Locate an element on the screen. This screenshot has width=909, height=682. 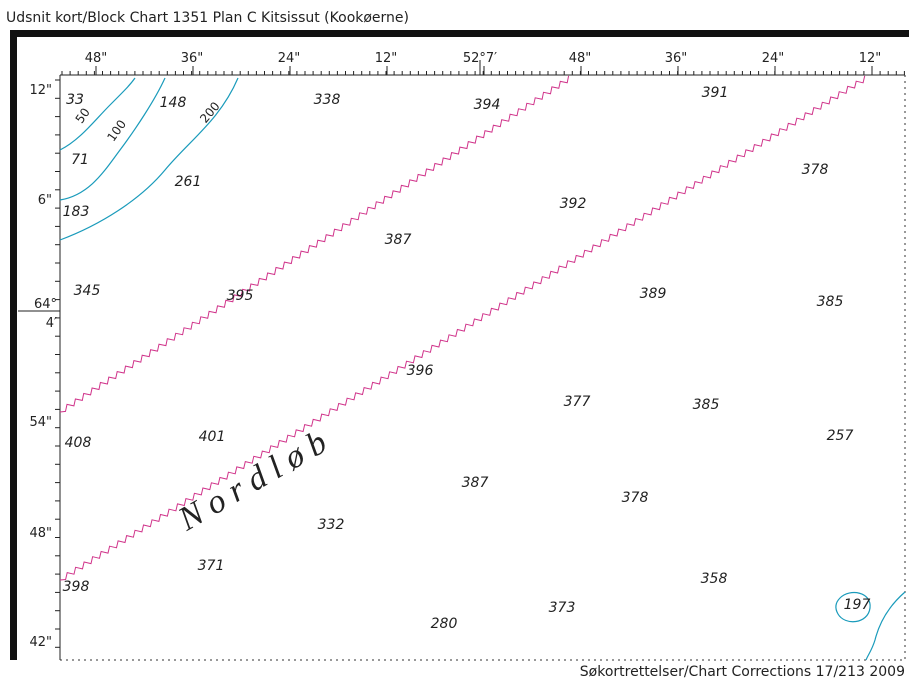
sounding: 373 is located at coordinates (562, 608).